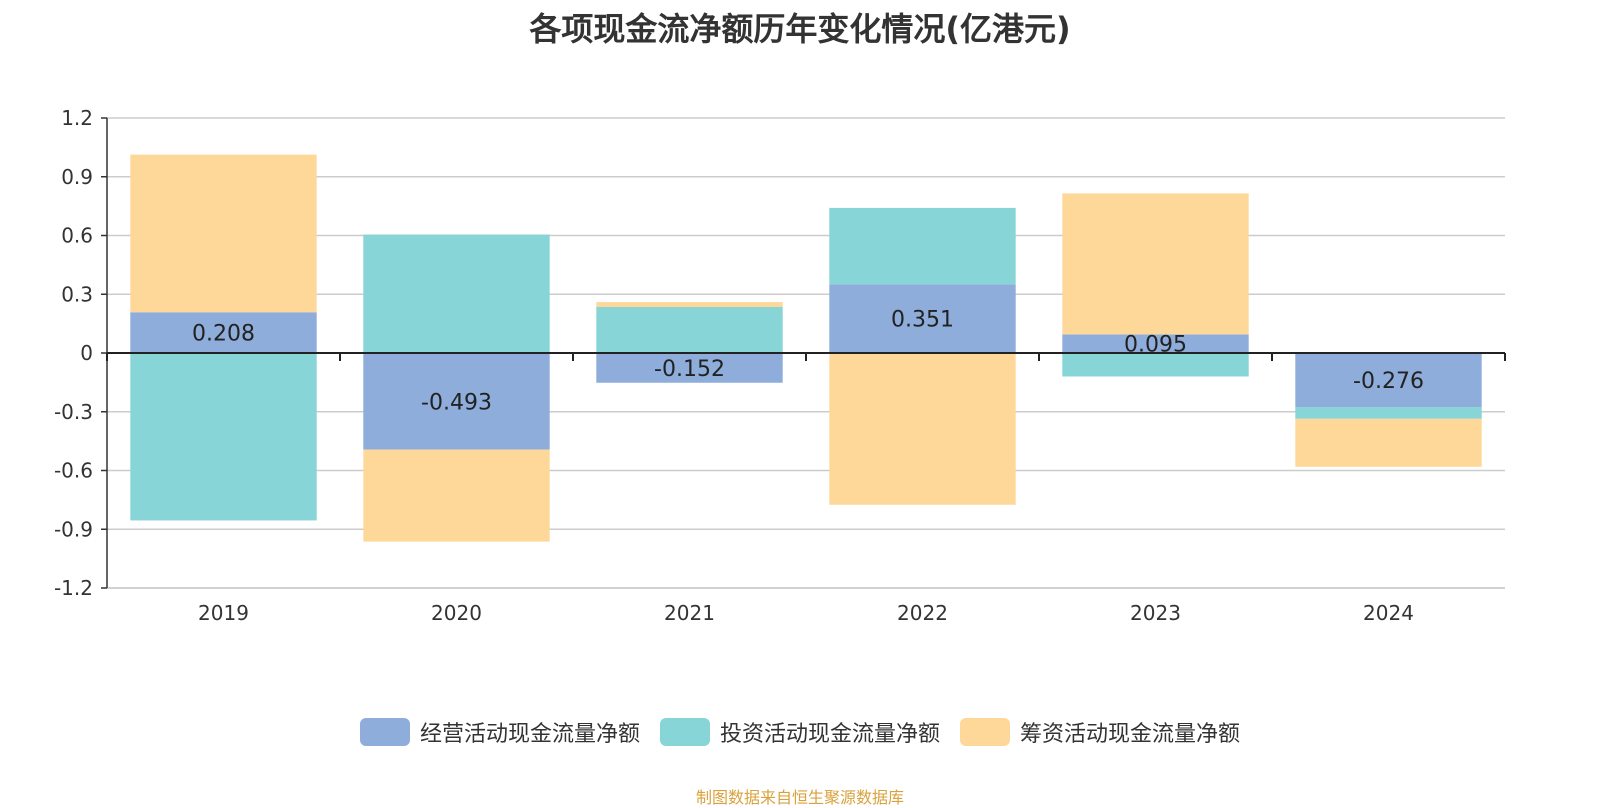  I want to click on legend-label-investing: 投资活动现金流量净额, so click(829, 734).